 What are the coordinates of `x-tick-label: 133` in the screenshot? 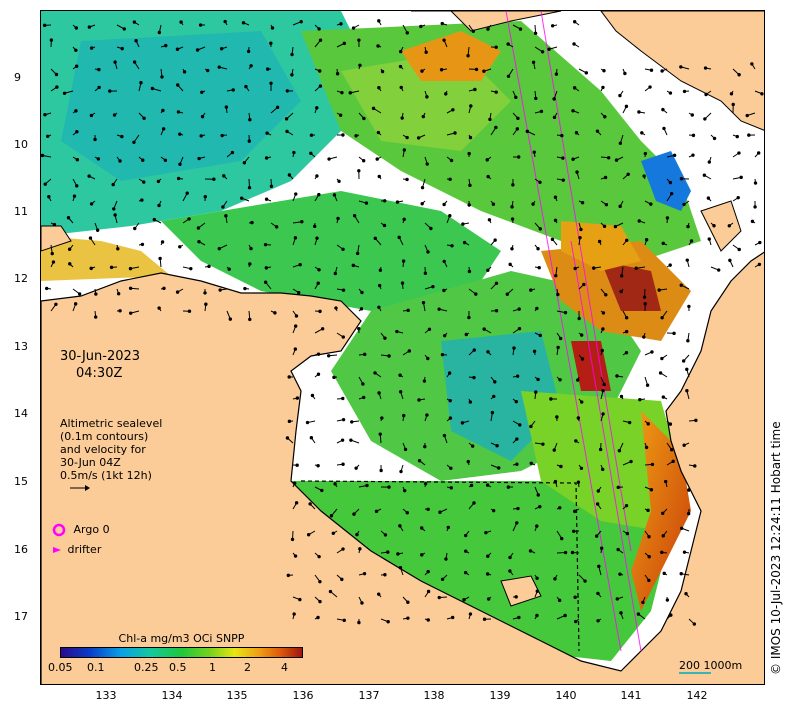 It's located at (106, 695).